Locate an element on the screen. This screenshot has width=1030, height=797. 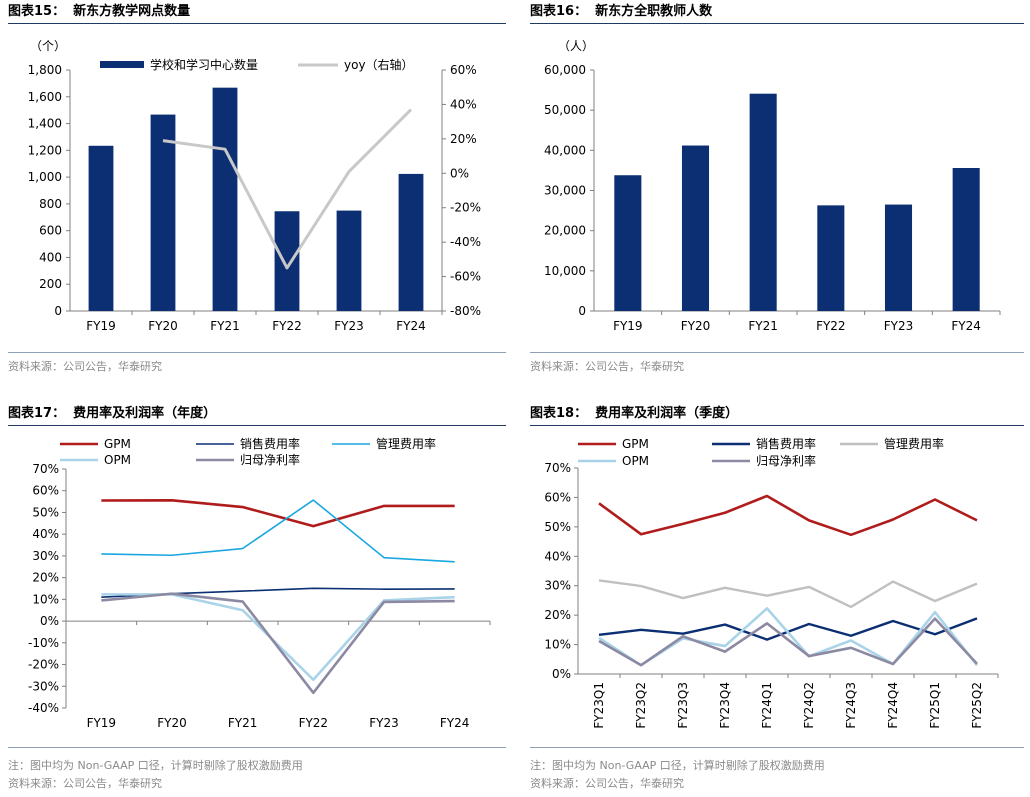
yoy-line is located at coordinates (287, 189).